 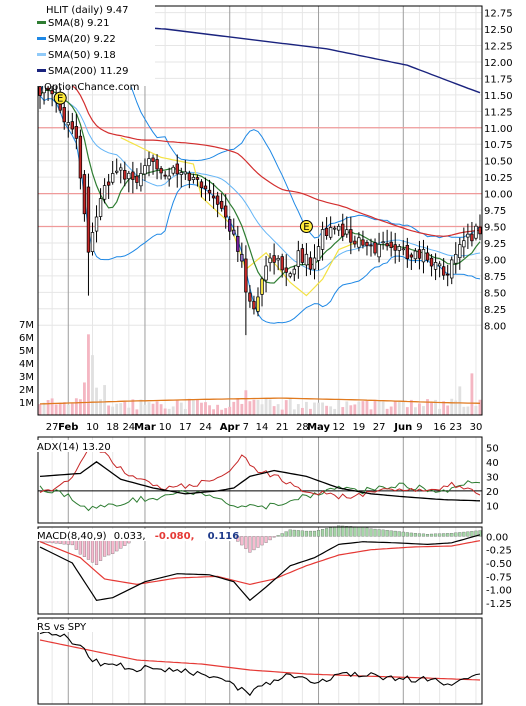 I want to click on date-tick-label: 18, so click(x=112, y=427).